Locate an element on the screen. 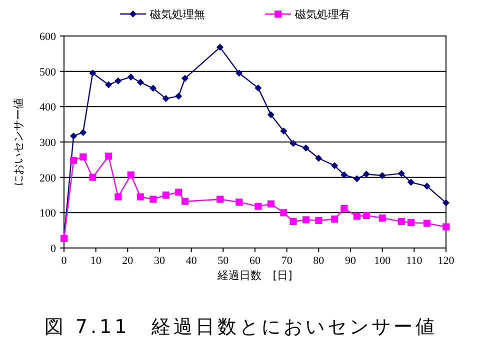 This screenshot has height=347, width=482. x-tick-label: 50 is located at coordinates (224, 261).